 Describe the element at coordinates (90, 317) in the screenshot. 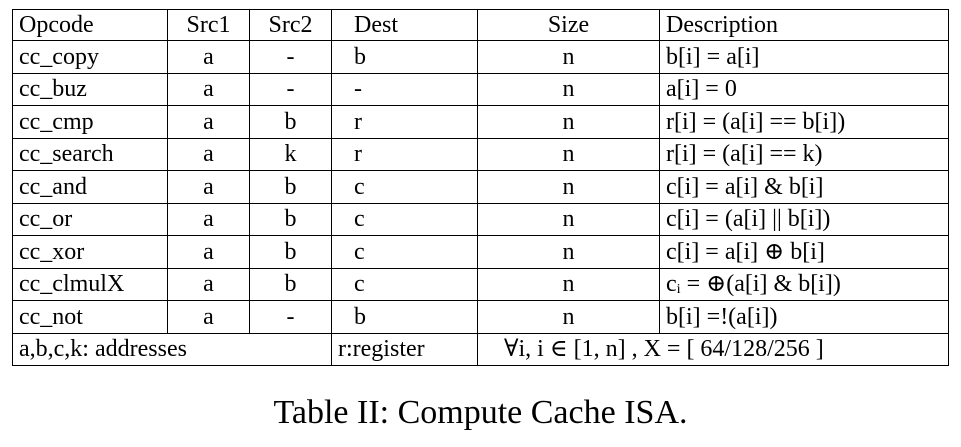

I see `cell-opcode: cc_not` at that location.